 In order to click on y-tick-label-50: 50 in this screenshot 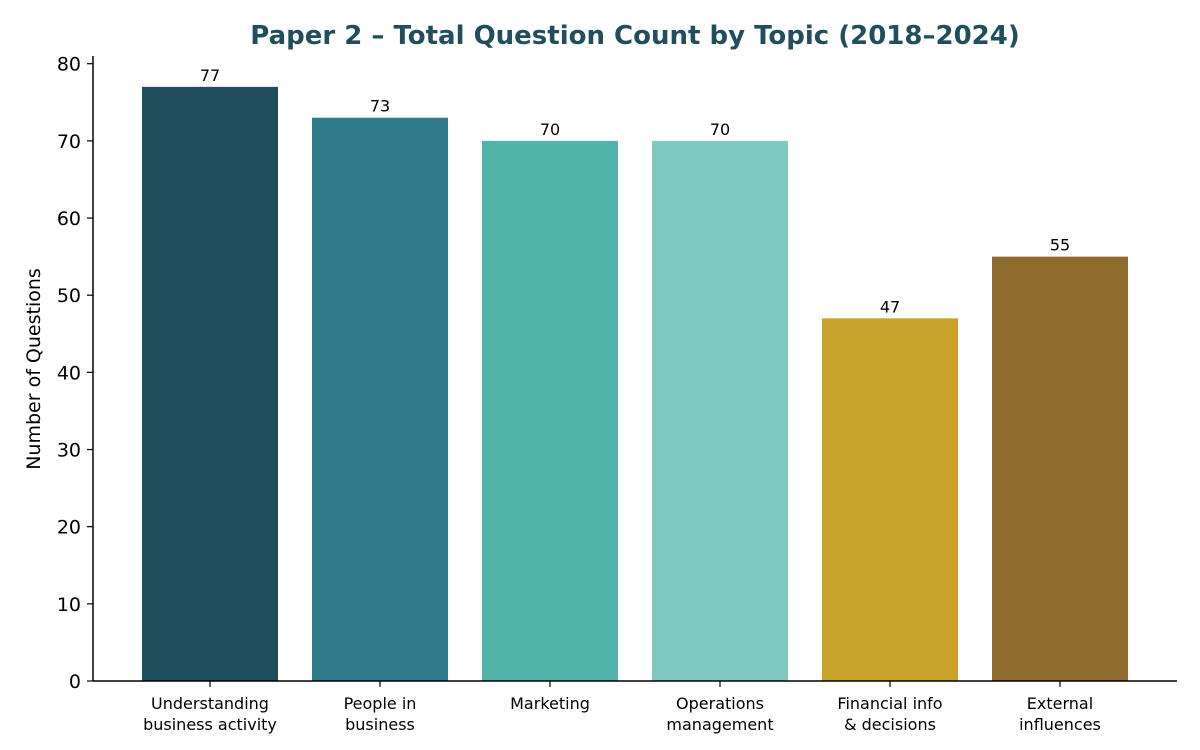, I will do `click(69, 296)`.